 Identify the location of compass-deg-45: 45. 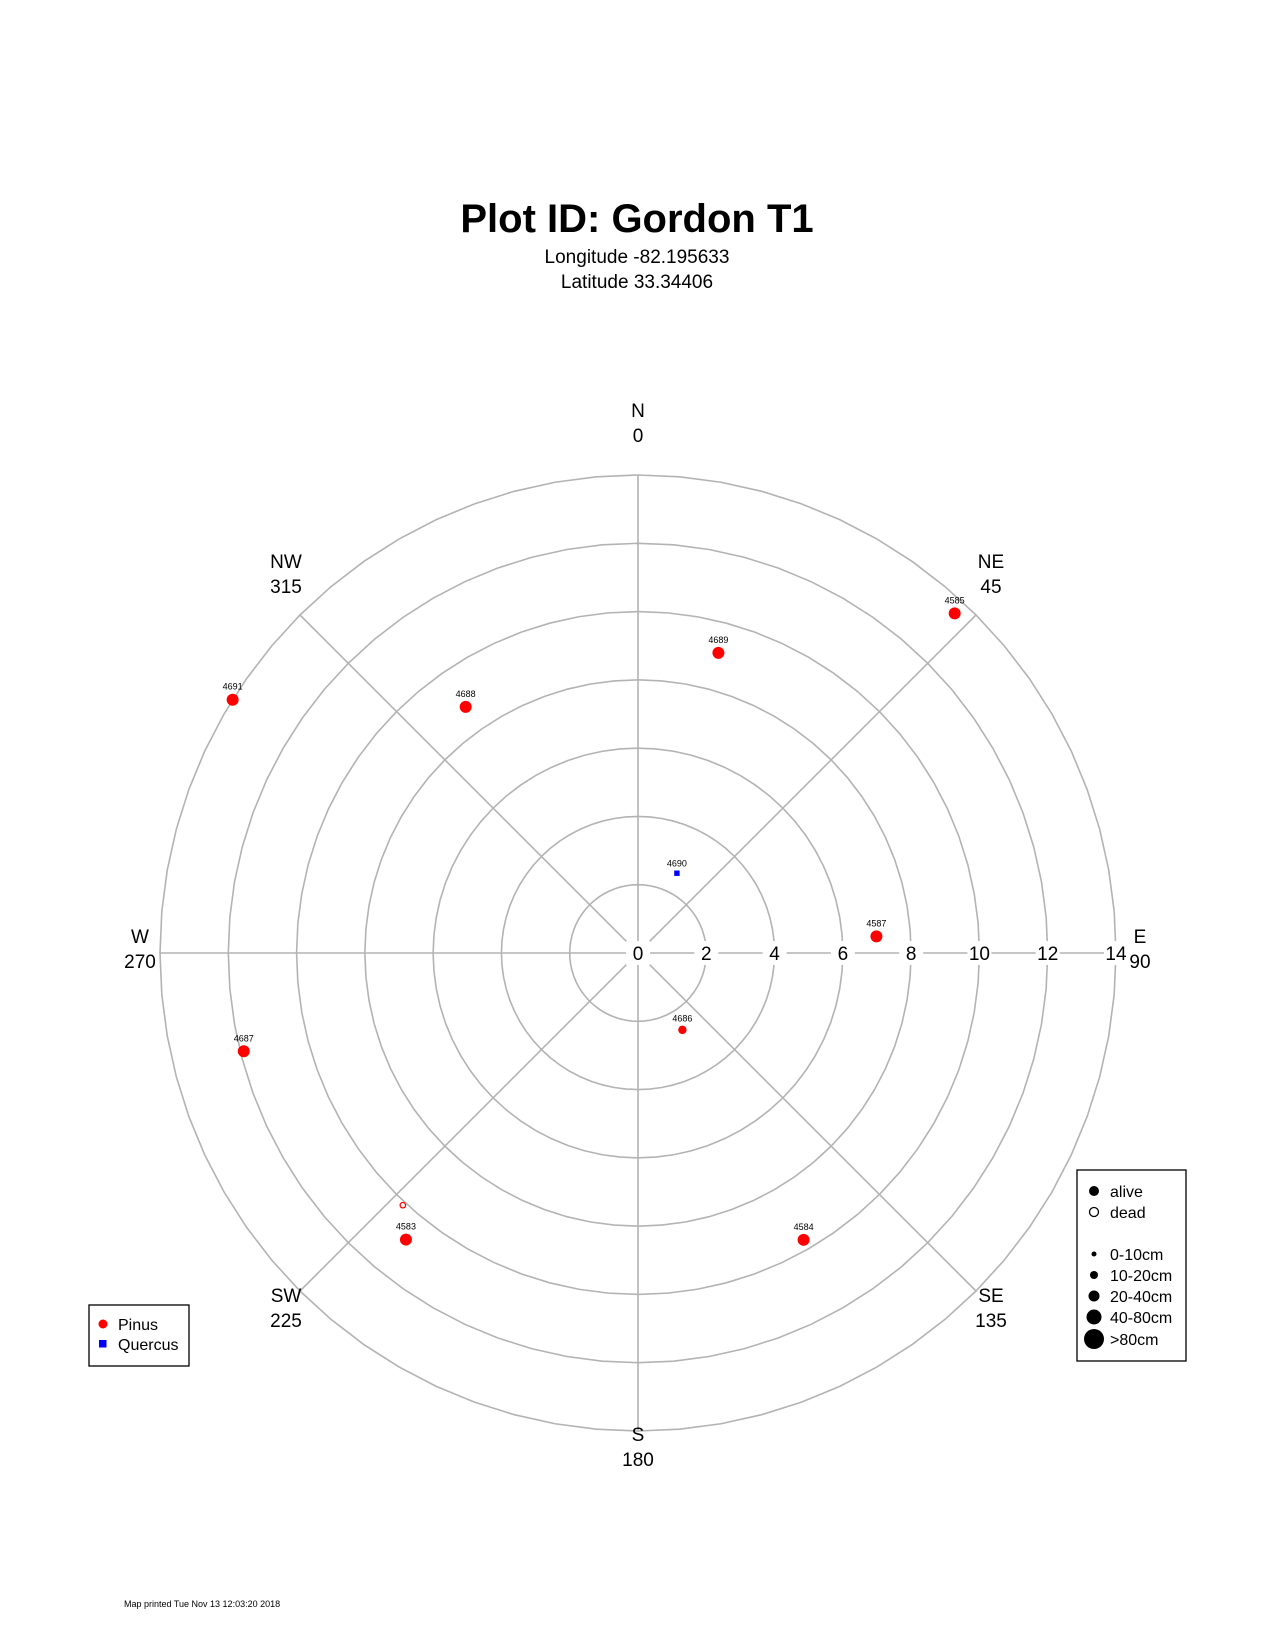
(990, 587).